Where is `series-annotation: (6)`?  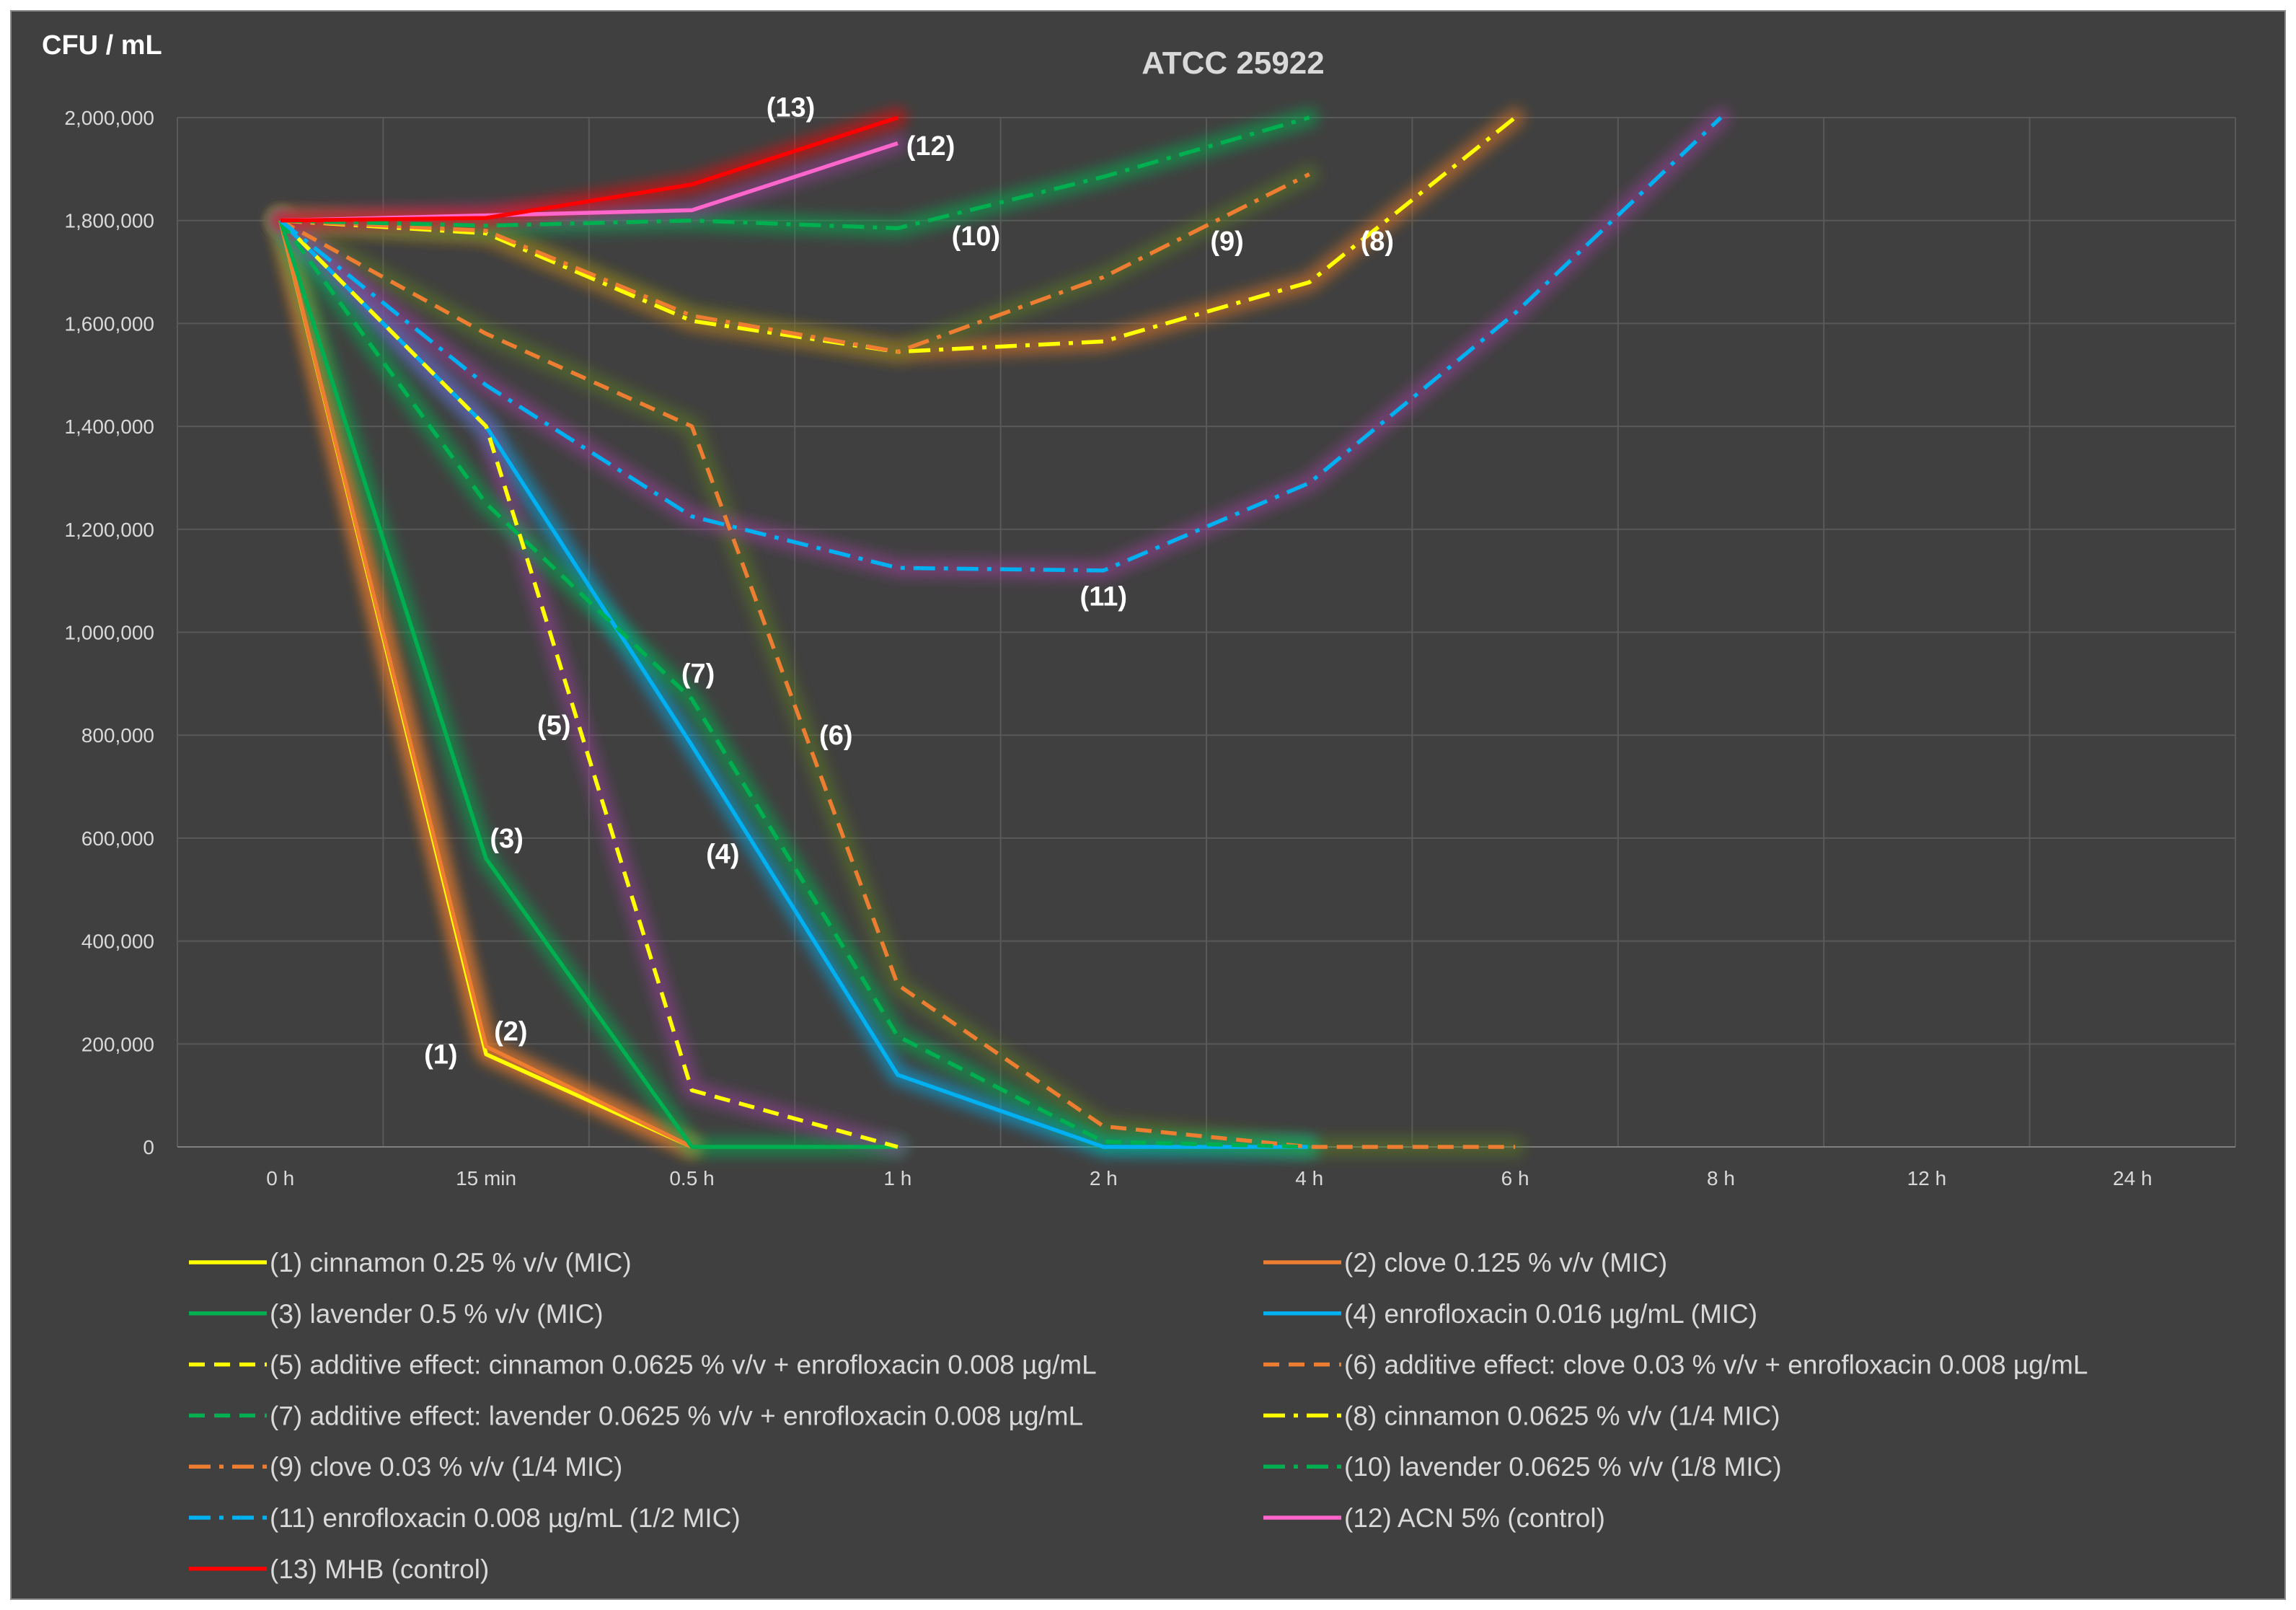
series-annotation: (6) is located at coordinates (835, 736).